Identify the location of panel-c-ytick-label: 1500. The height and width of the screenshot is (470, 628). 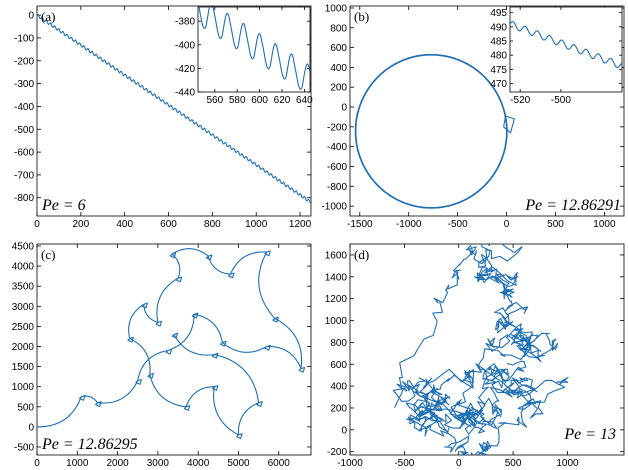
(23, 367).